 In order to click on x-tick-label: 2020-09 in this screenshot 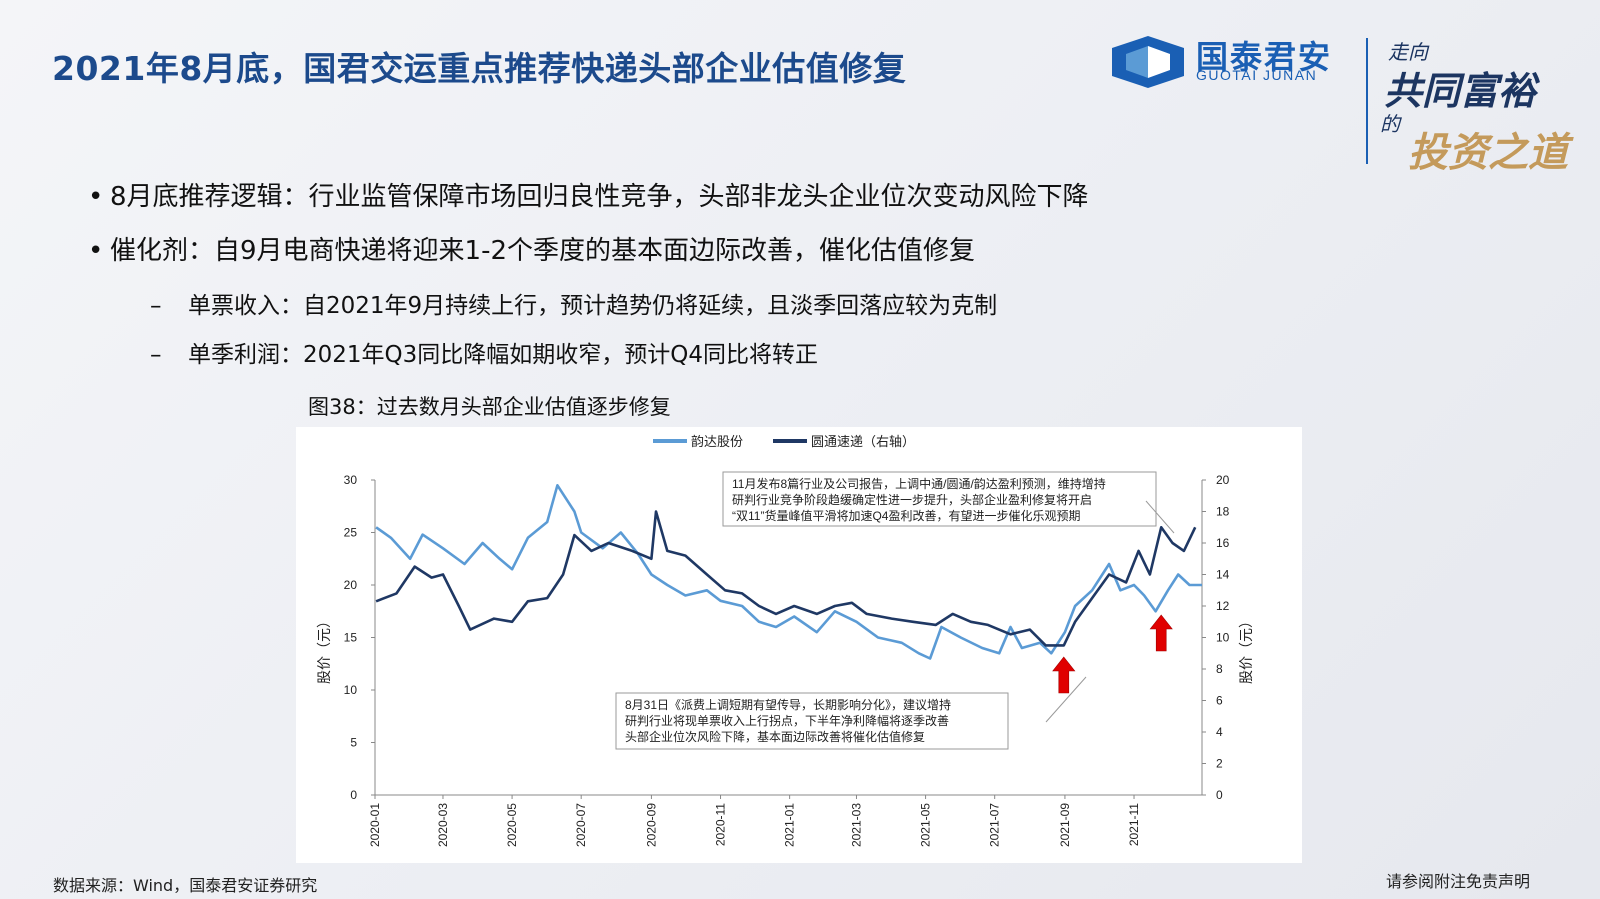, I will do `click(651, 825)`.